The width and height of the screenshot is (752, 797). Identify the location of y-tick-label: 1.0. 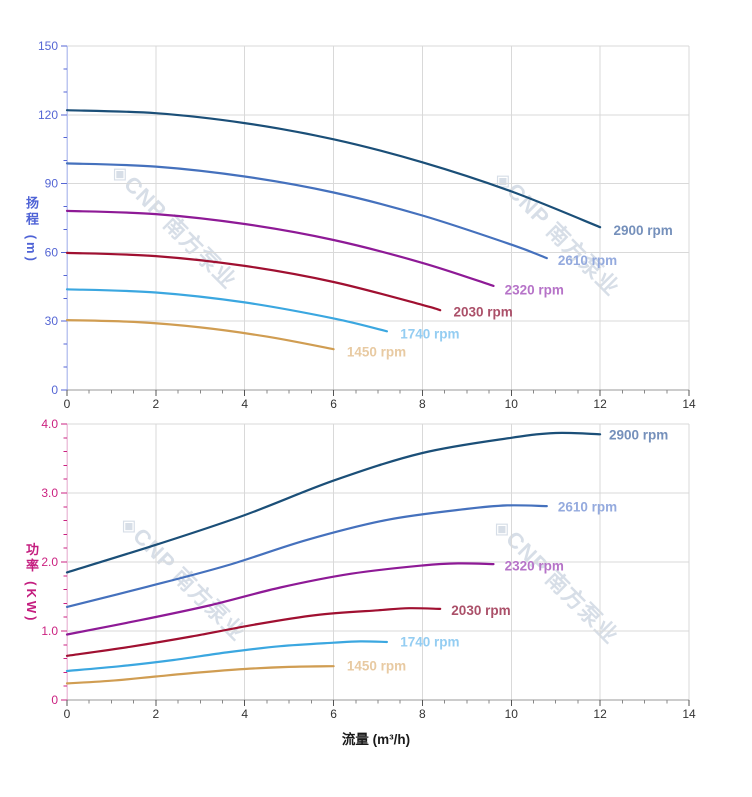
(49, 631).